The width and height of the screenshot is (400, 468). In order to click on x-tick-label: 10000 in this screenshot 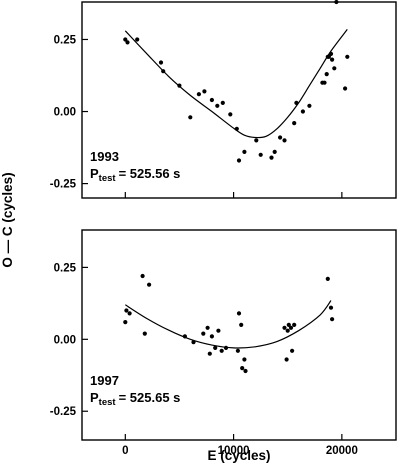, I will do `click(234, 451)`.